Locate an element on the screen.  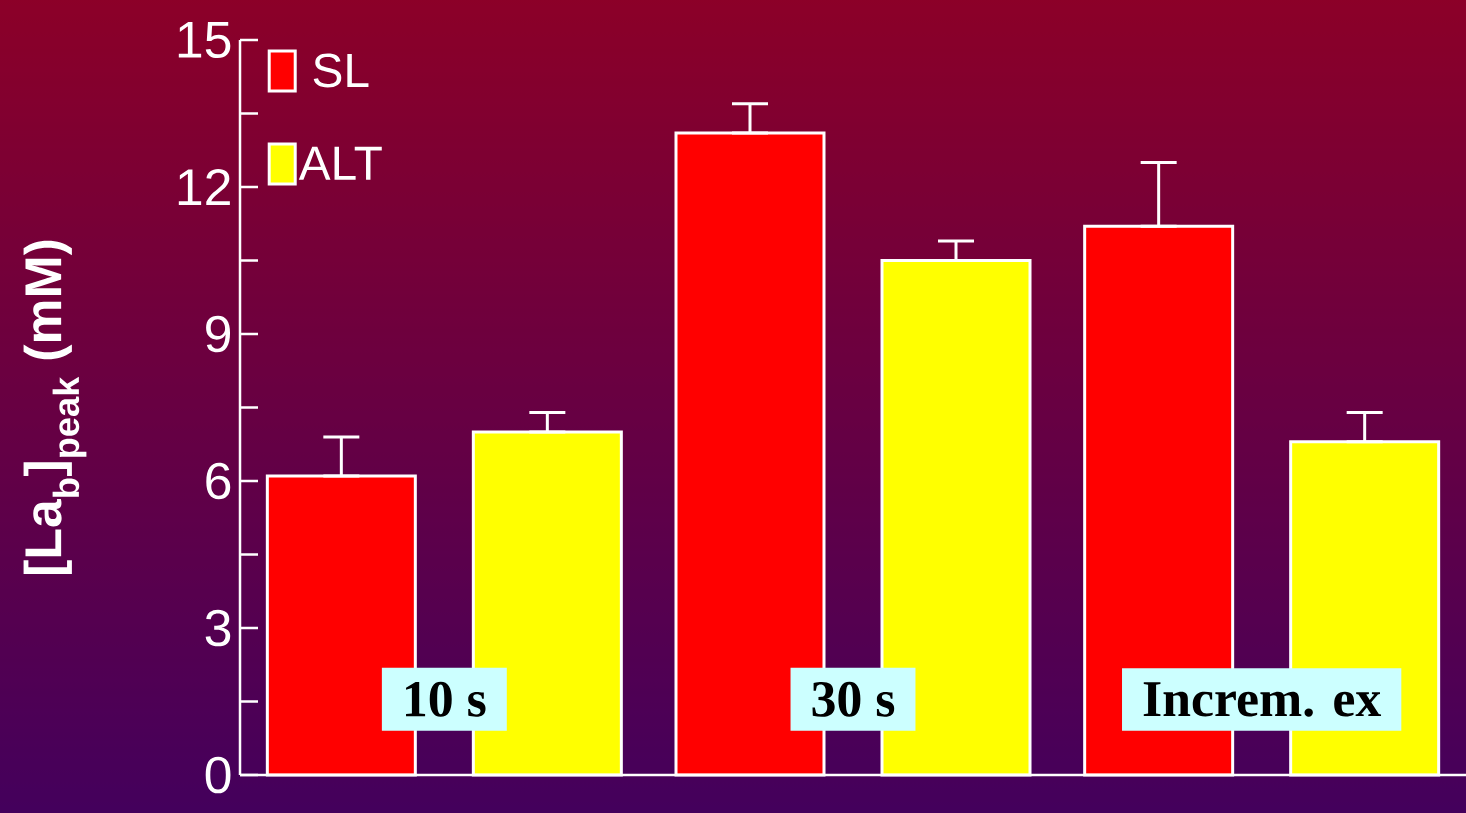
y-tick-label: 3 is located at coordinates (218, 628).